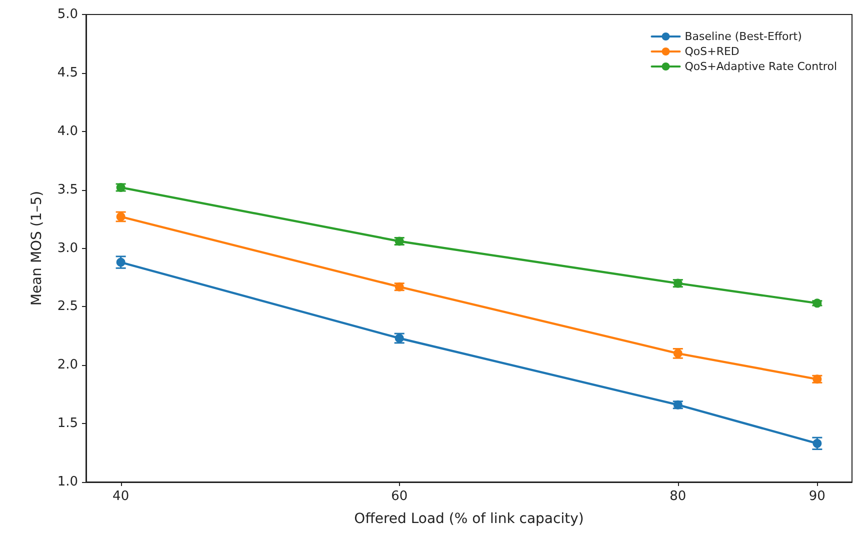  I want to click on y-tick-label: 5.0, so click(67, 14).